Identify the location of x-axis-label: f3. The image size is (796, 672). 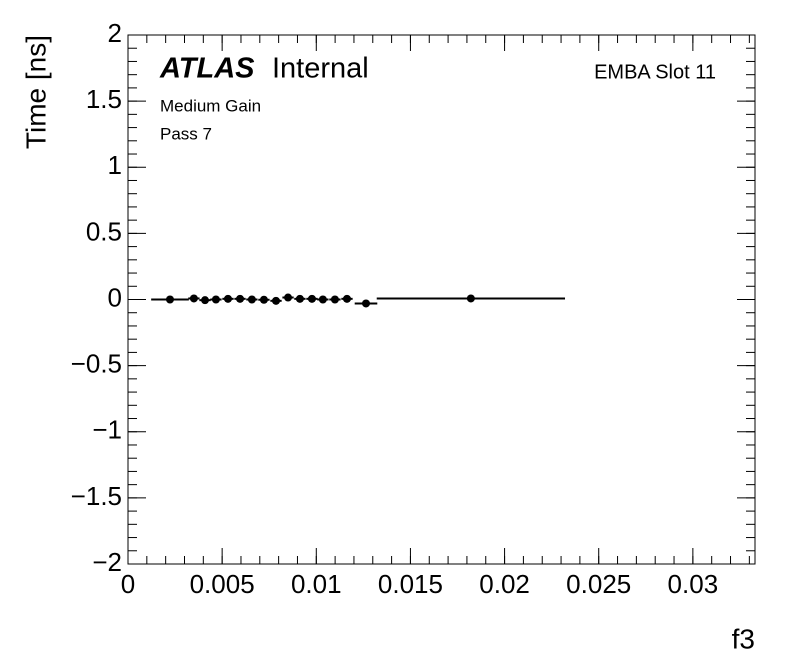
(743, 638).